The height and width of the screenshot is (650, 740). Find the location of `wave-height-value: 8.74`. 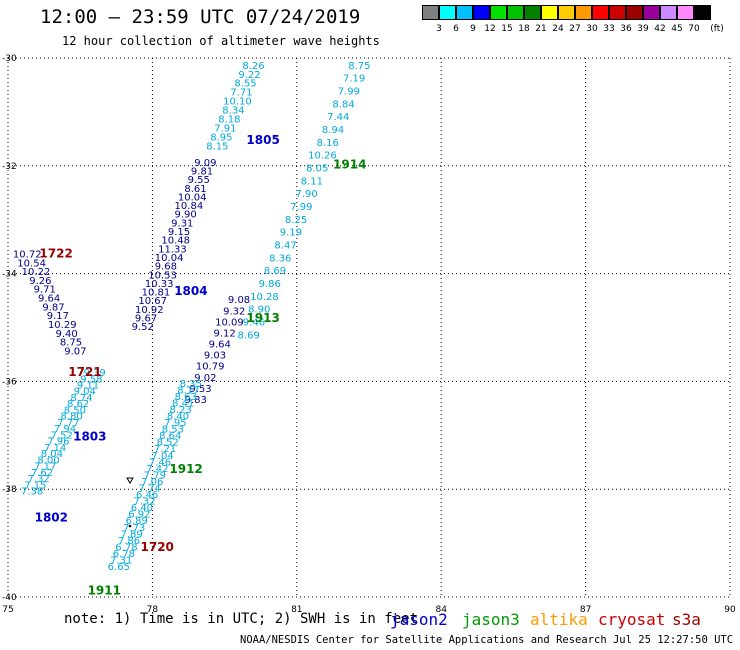

wave-height-value: 8.74 is located at coordinates (81, 398).